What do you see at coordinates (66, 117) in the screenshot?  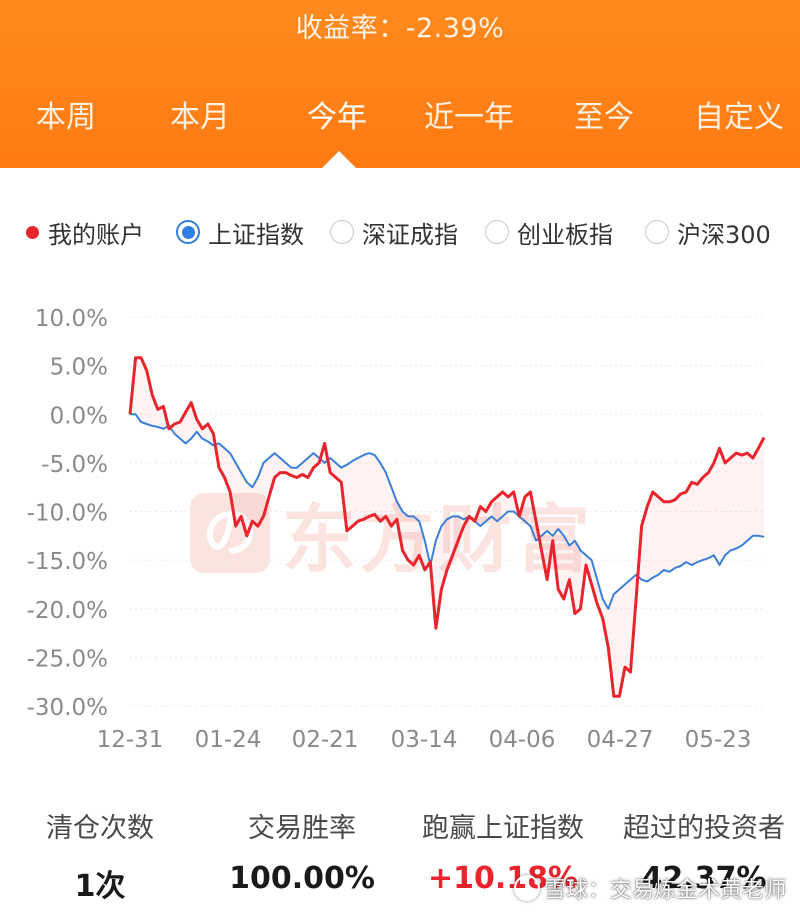 I see `tab-this-week: 本周` at bounding box center [66, 117].